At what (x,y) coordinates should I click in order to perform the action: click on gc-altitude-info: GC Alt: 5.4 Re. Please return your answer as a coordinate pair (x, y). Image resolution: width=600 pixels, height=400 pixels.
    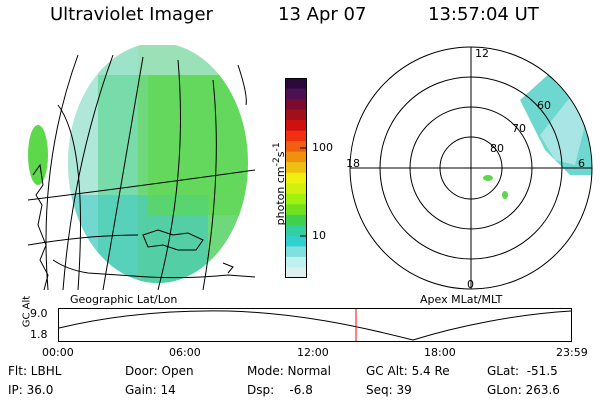
    Looking at the image, I should click on (408, 371).